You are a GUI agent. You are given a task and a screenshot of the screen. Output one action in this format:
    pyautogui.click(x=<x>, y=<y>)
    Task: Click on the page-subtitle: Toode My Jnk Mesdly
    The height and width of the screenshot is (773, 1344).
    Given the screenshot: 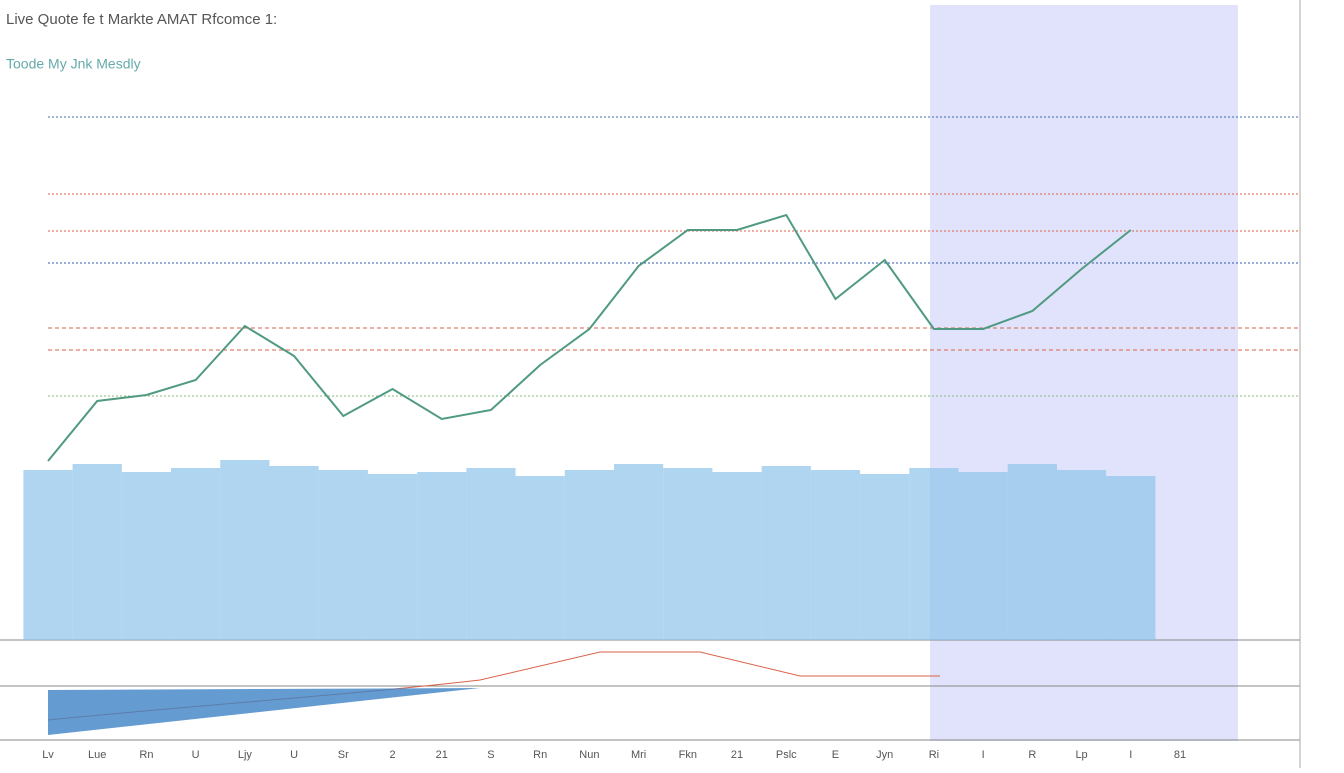 What is the action you would take?
    pyautogui.click(x=73, y=64)
    